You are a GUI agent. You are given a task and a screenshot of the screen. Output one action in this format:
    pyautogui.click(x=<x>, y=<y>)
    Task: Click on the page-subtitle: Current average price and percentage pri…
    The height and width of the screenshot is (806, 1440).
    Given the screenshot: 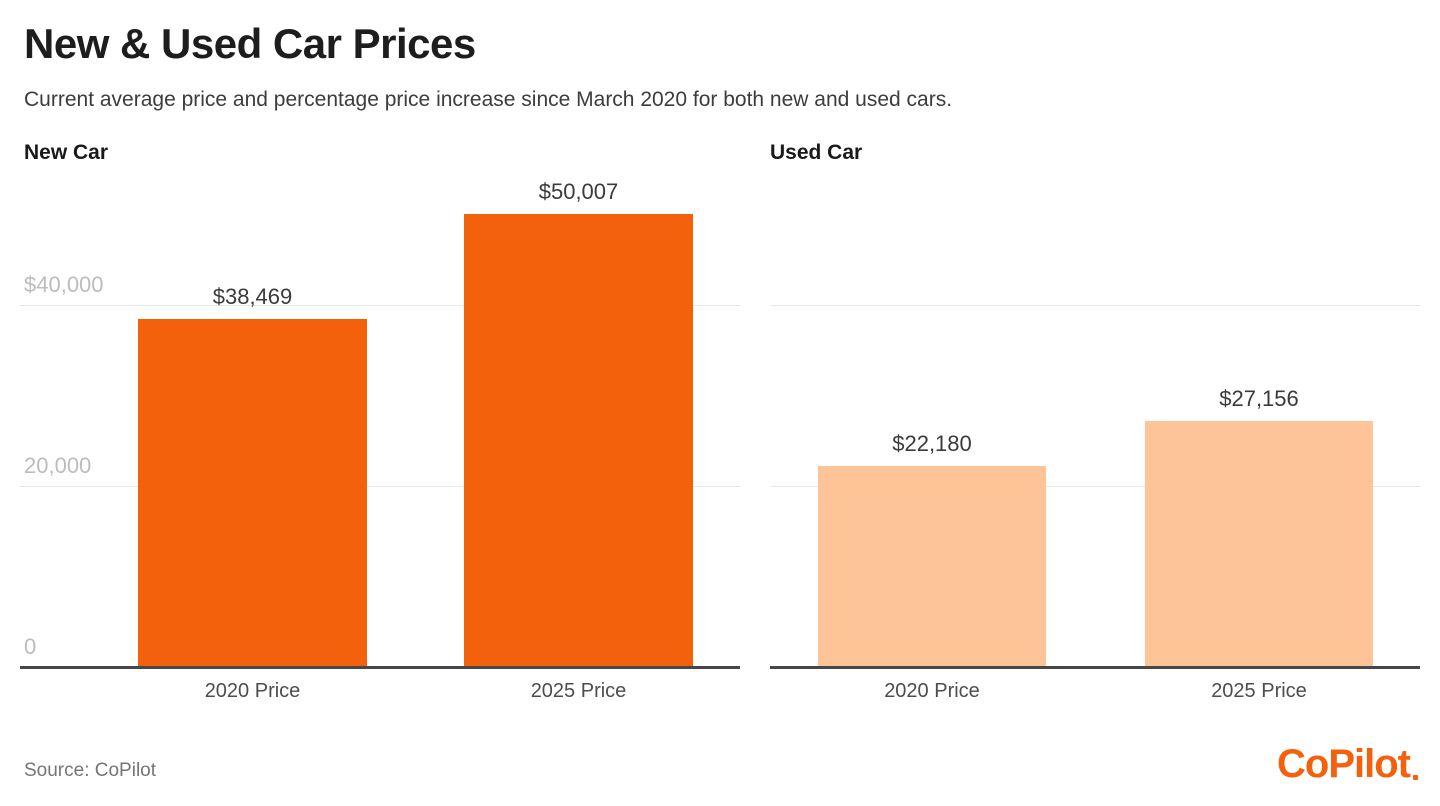 What is the action you would take?
    pyautogui.click(x=488, y=99)
    